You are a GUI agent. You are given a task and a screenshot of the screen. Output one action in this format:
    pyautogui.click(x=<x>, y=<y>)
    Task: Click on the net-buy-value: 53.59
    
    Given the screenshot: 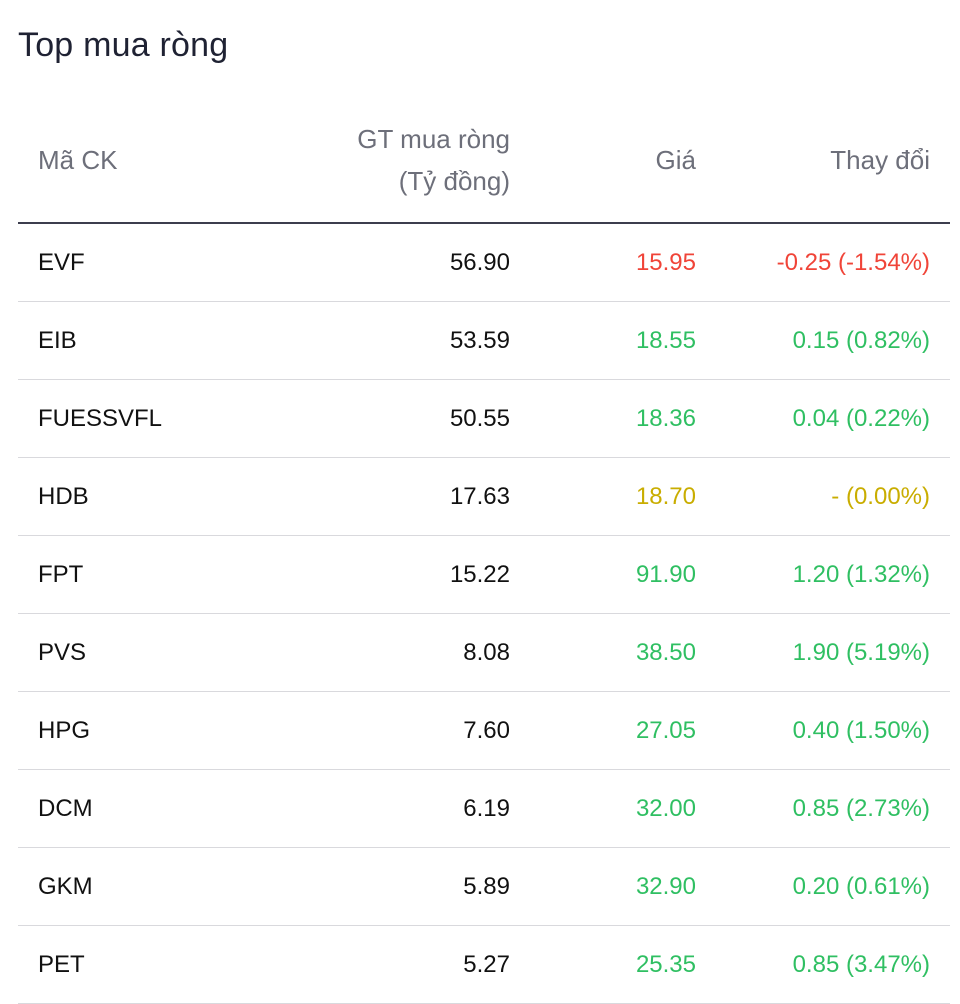 What is the action you would take?
    pyautogui.click(x=479, y=340)
    